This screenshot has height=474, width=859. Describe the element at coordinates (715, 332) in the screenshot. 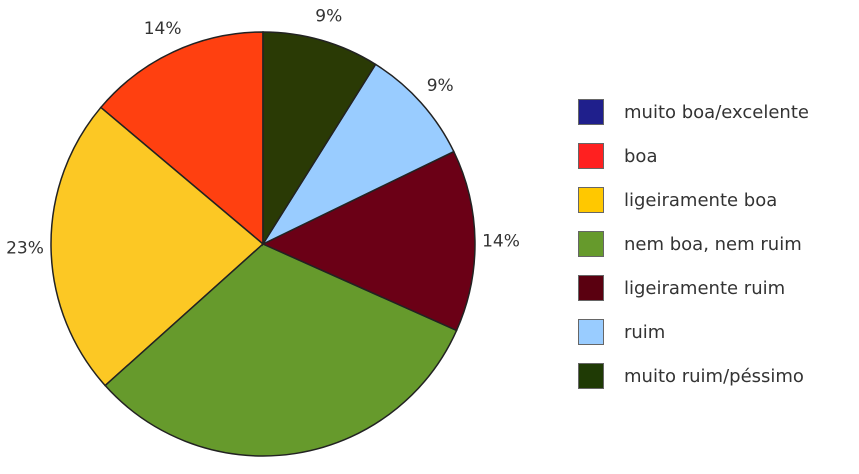

I see `legend-item: ruim` at that location.